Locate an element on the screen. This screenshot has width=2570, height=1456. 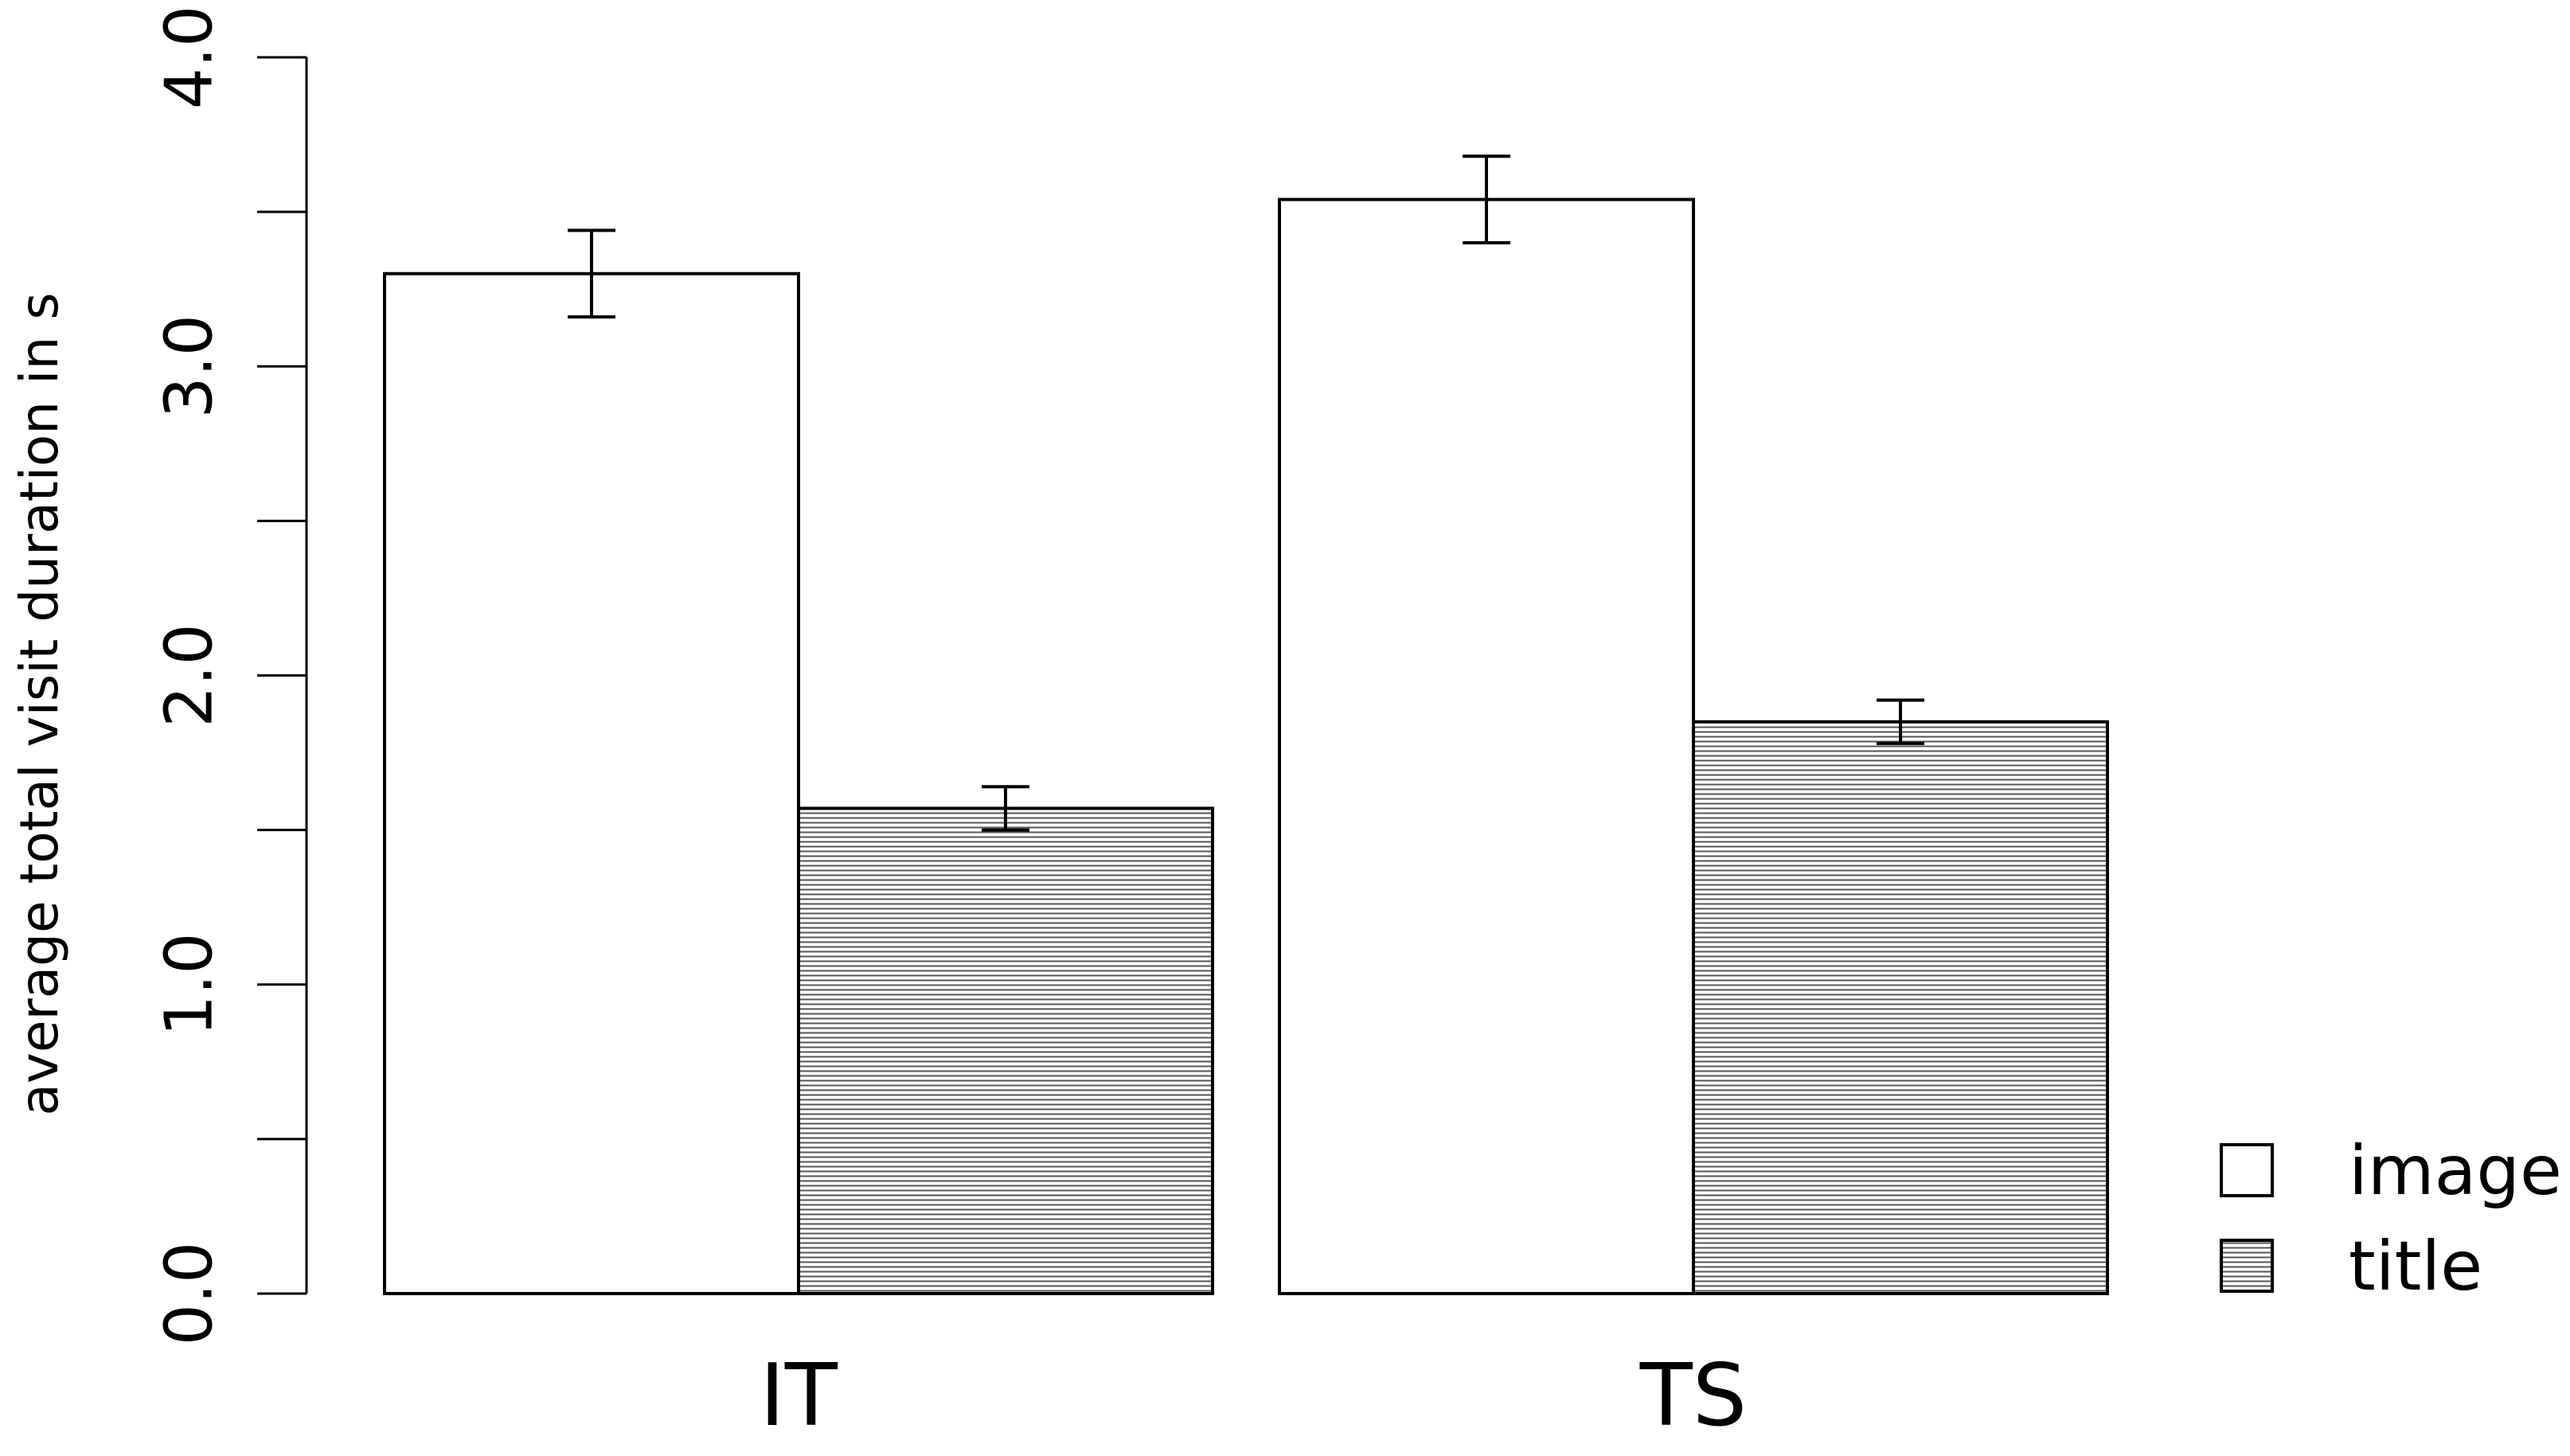
error-bar-ts-image is located at coordinates (1486, 199).